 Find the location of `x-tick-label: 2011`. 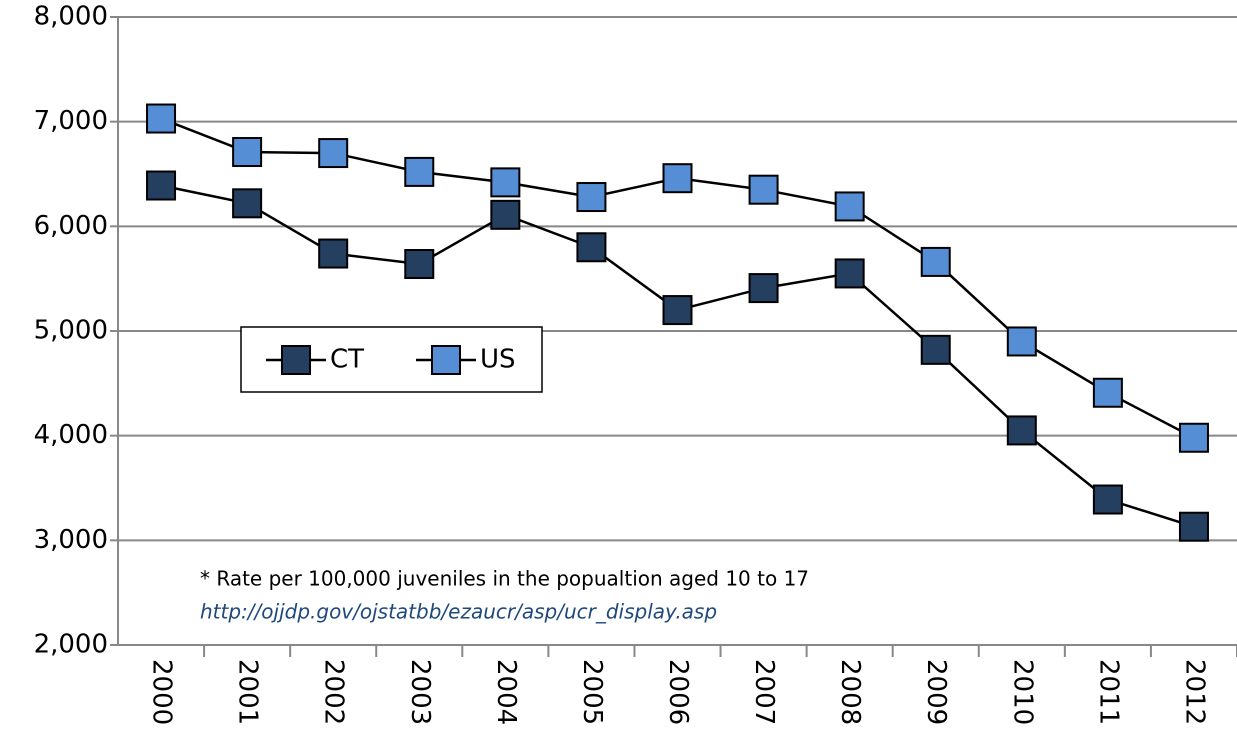

x-tick-label: 2011 is located at coordinates (1108, 692).